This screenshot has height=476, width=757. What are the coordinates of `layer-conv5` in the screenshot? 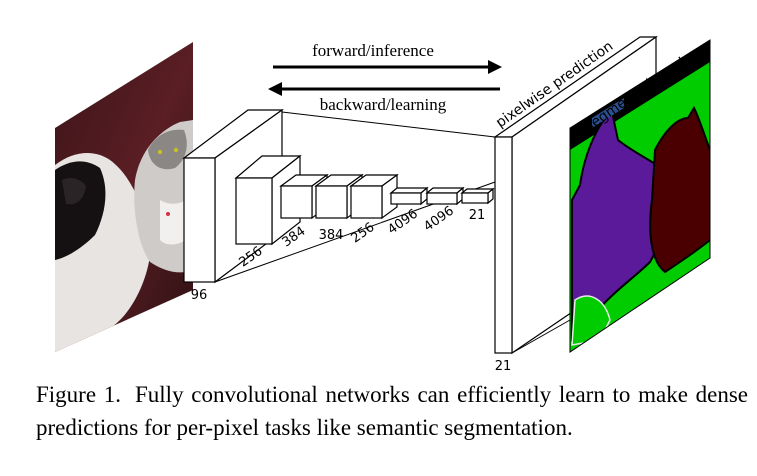 It's located at (374, 196).